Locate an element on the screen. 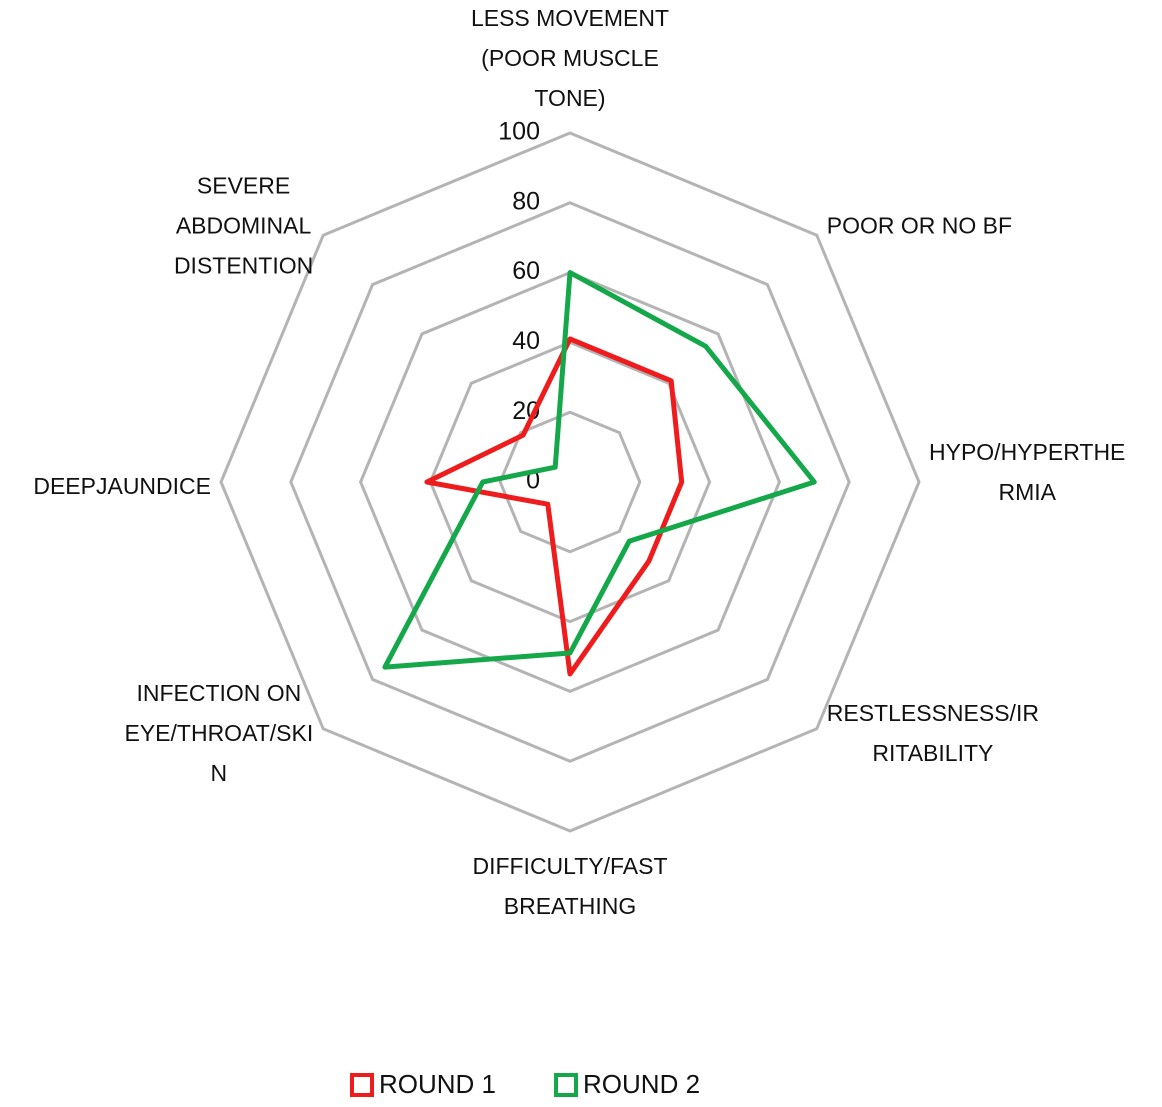 Image resolution: width=1162 pixels, height=1107 pixels. category-label: POOR OR NO BF is located at coordinates (919, 225).